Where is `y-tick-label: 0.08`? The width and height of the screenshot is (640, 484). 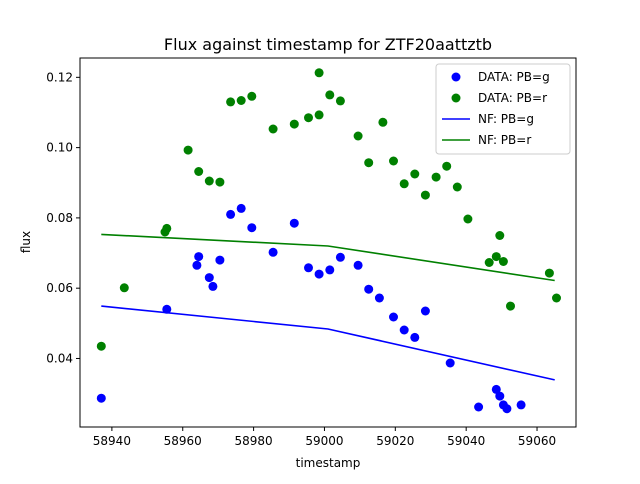 y-tick-label: 0.08 is located at coordinates (59, 218).